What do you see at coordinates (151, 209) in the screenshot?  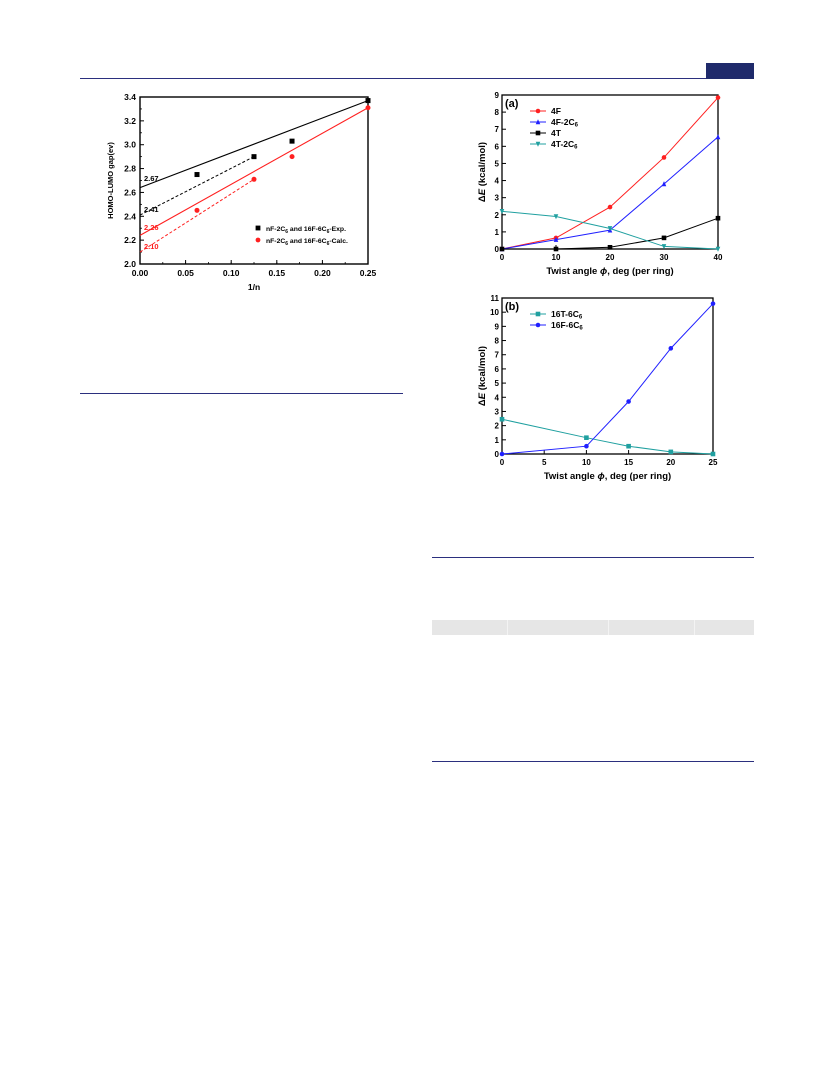 I see `value-annotation: 2.41` at bounding box center [151, 209].